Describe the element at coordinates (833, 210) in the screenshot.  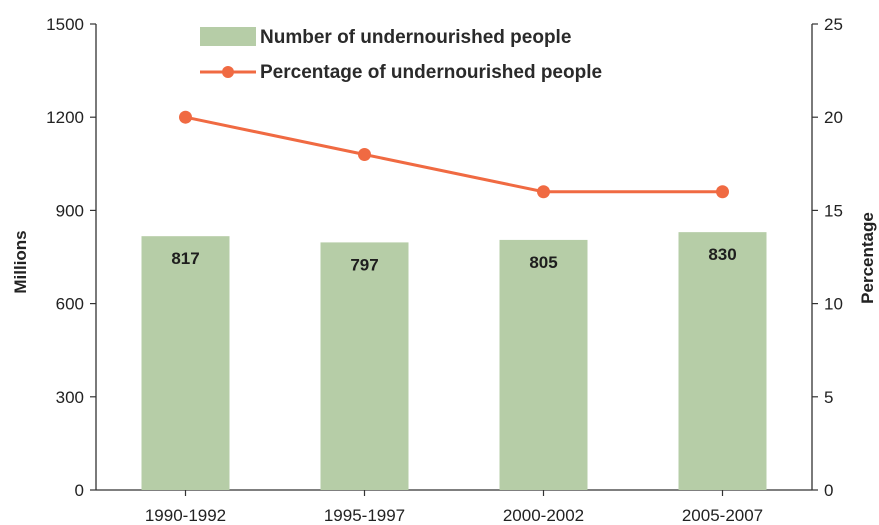
I see `y2-tick-label-3: 15` at that location.